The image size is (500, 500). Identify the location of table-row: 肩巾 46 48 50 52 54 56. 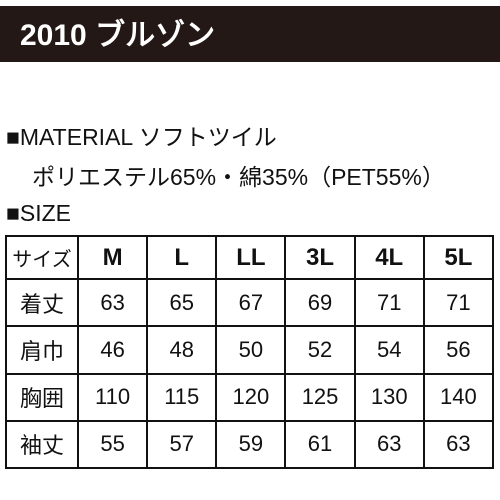
(250, 350).